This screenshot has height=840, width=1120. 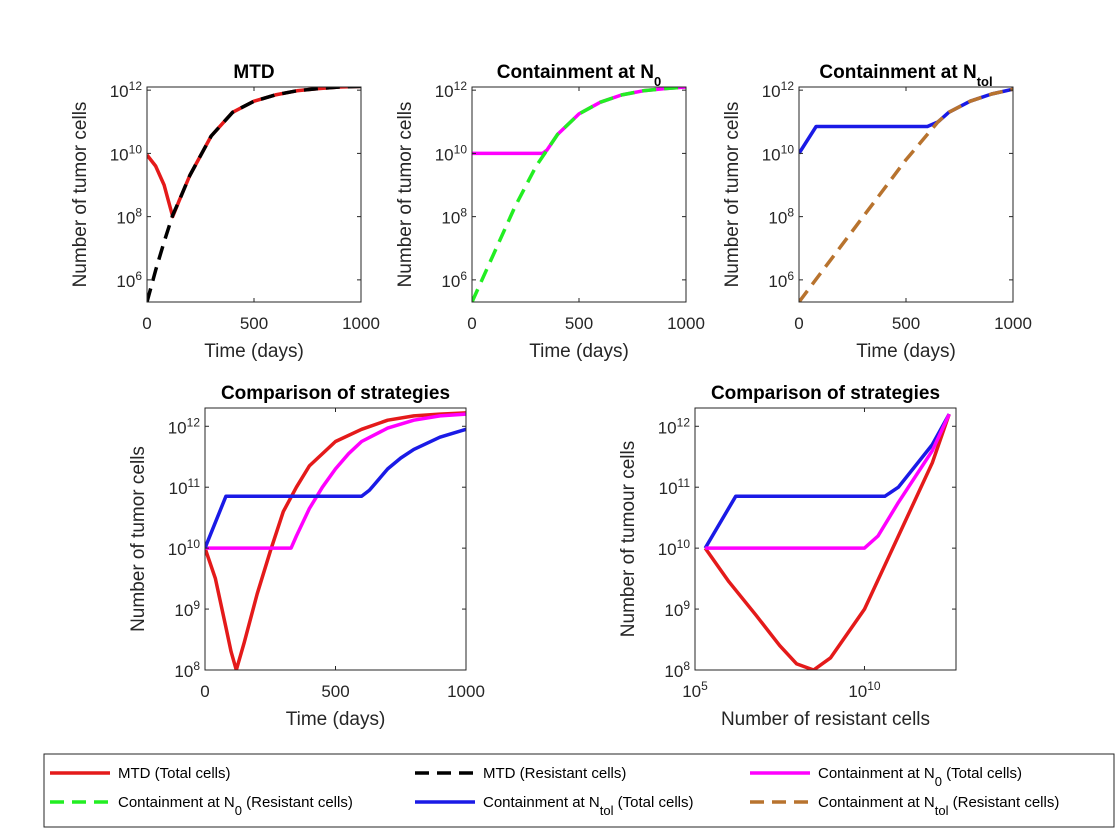 I want to click on x-axis-label: Number of resistant cells, so click(x=825, y=719).